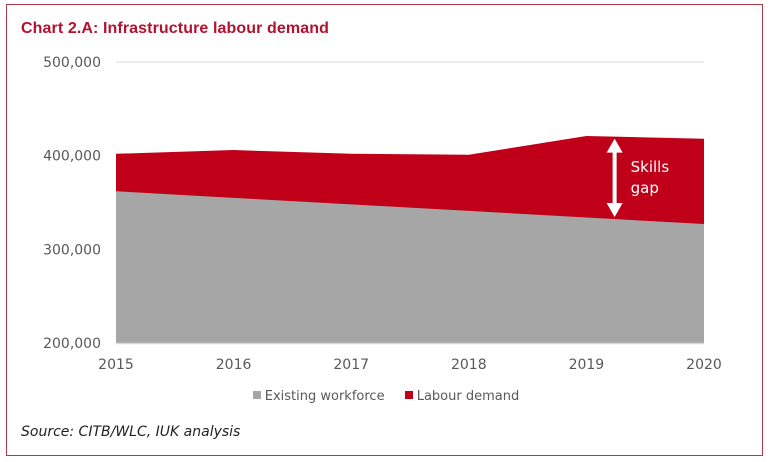 The image size is (772, 462). Describe the element at coordinates (645, 188) in the screenshot. I see `annotation-label-line2: gap` at that location.